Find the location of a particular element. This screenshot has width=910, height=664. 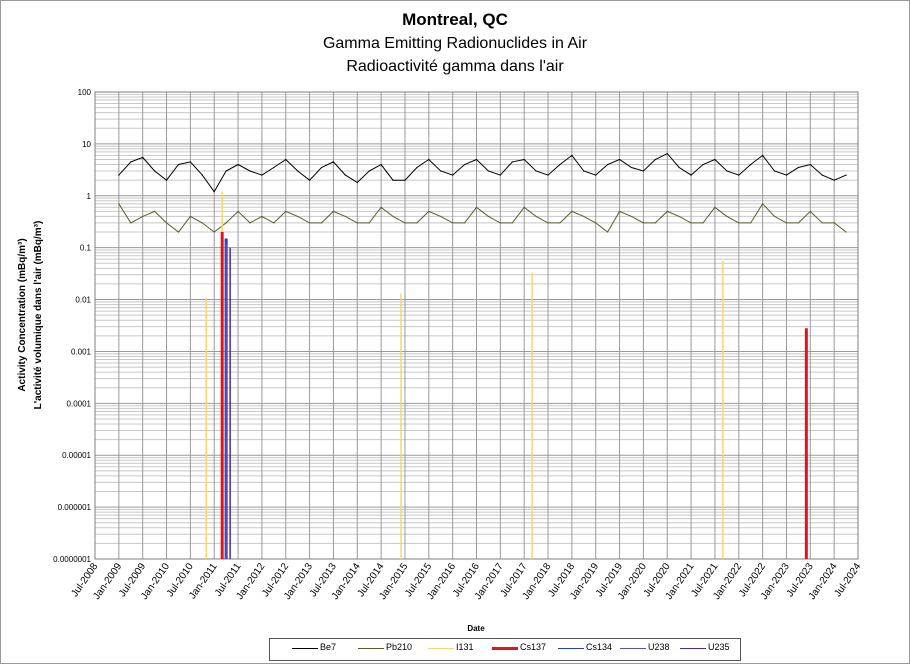

legend-swatch-i131 is located at coordinates (441, 648).